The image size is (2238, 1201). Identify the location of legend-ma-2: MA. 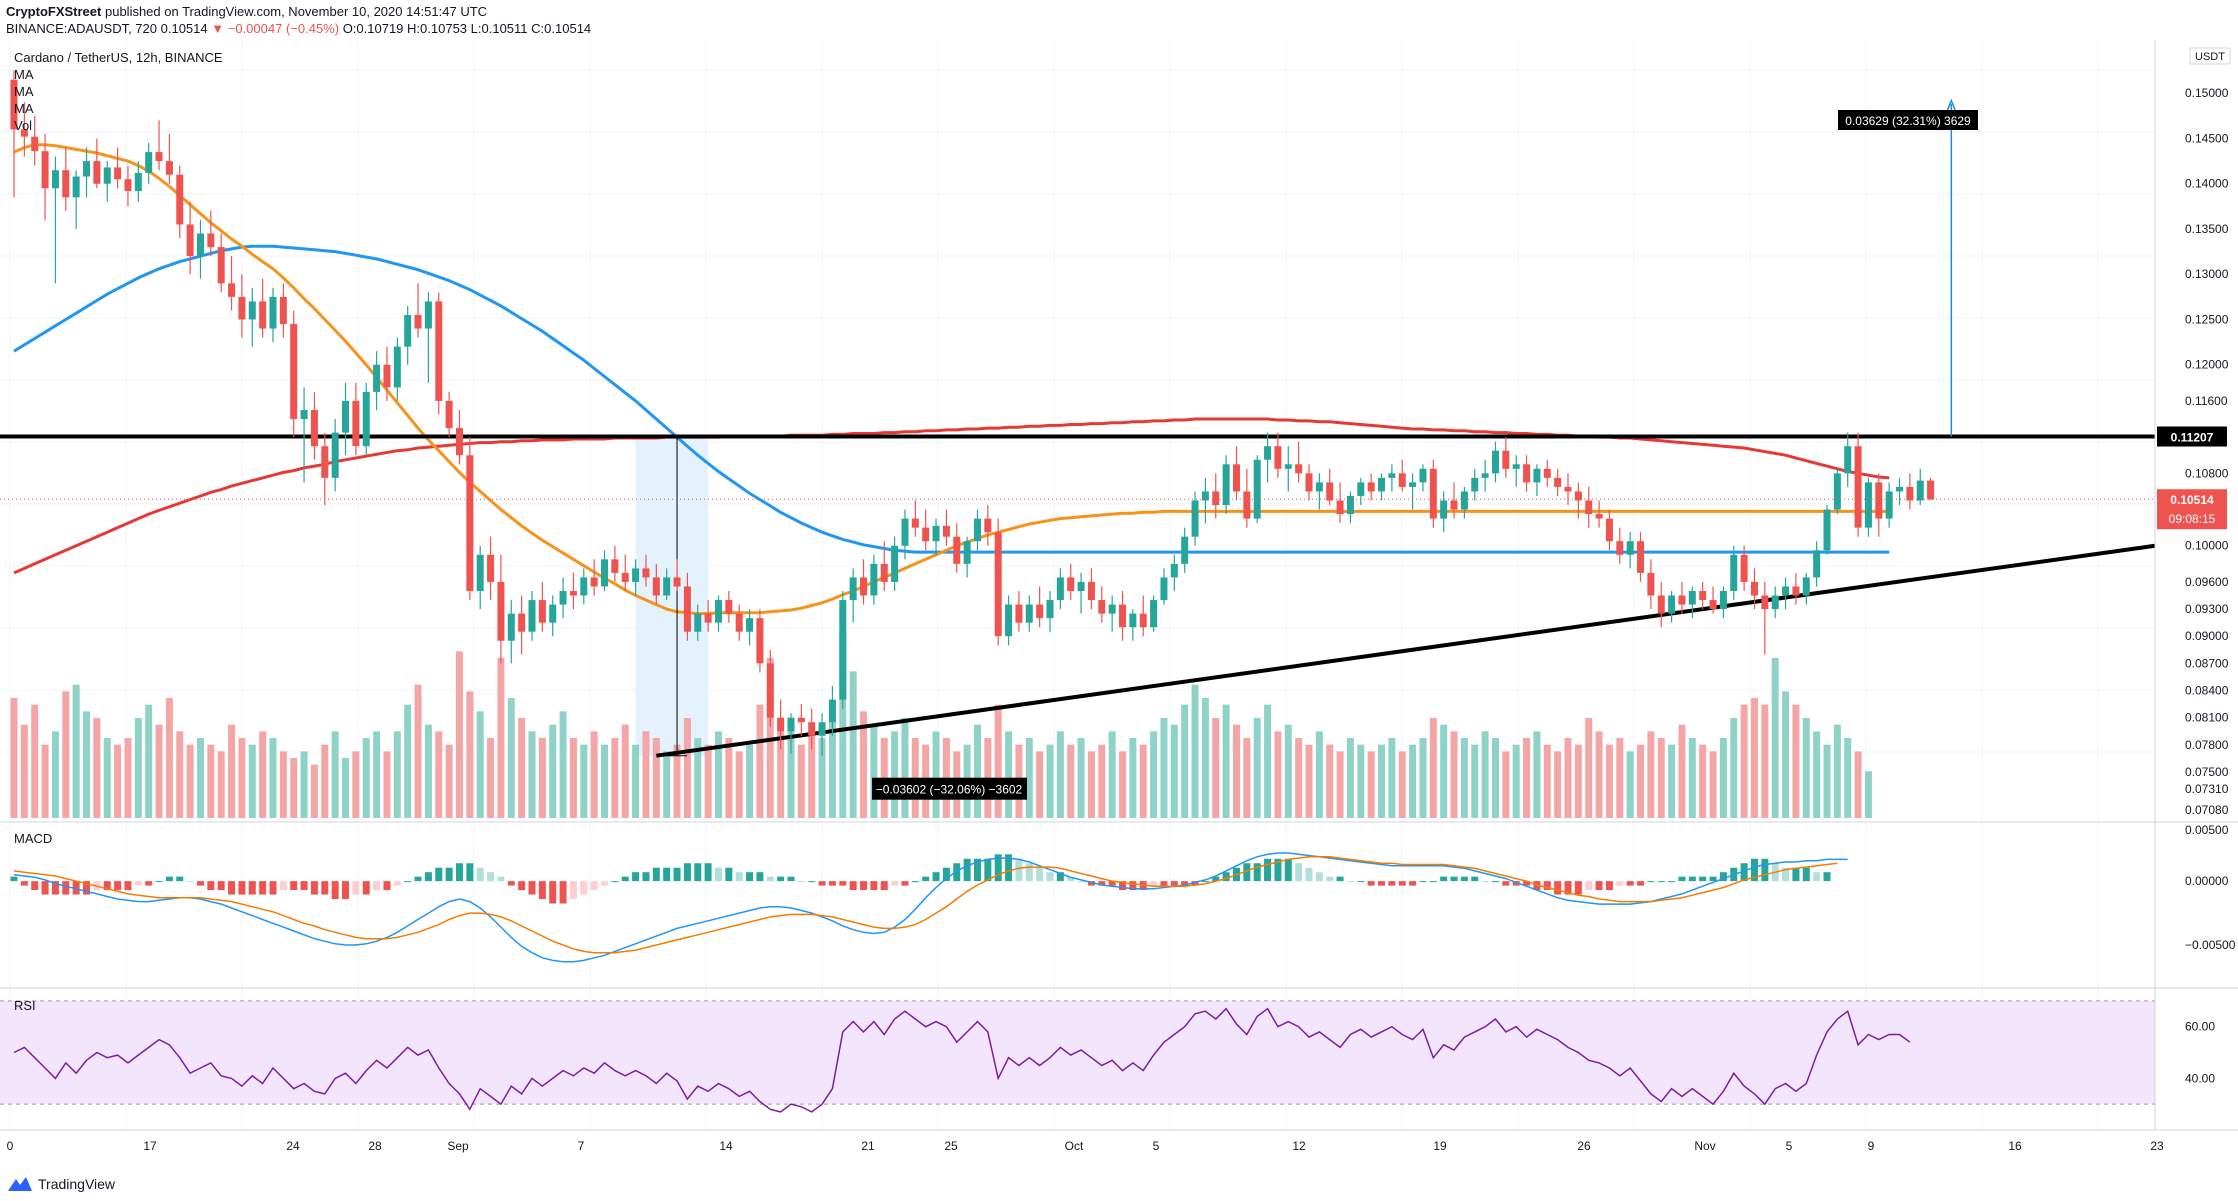
(24, 91).